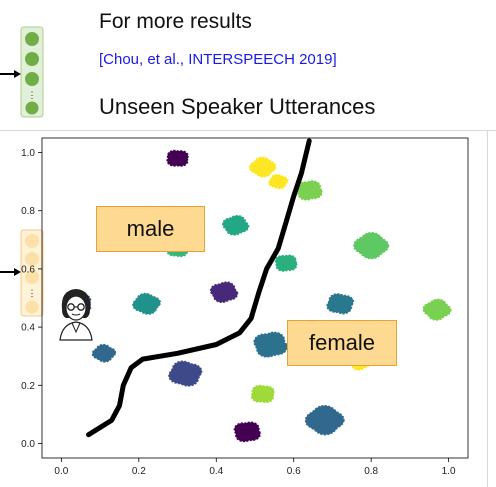 The image size is (496, 487). Describe the element at coordinates (294, 471) in the screenshot. I see `x-tick-label: 0.6` at that location.